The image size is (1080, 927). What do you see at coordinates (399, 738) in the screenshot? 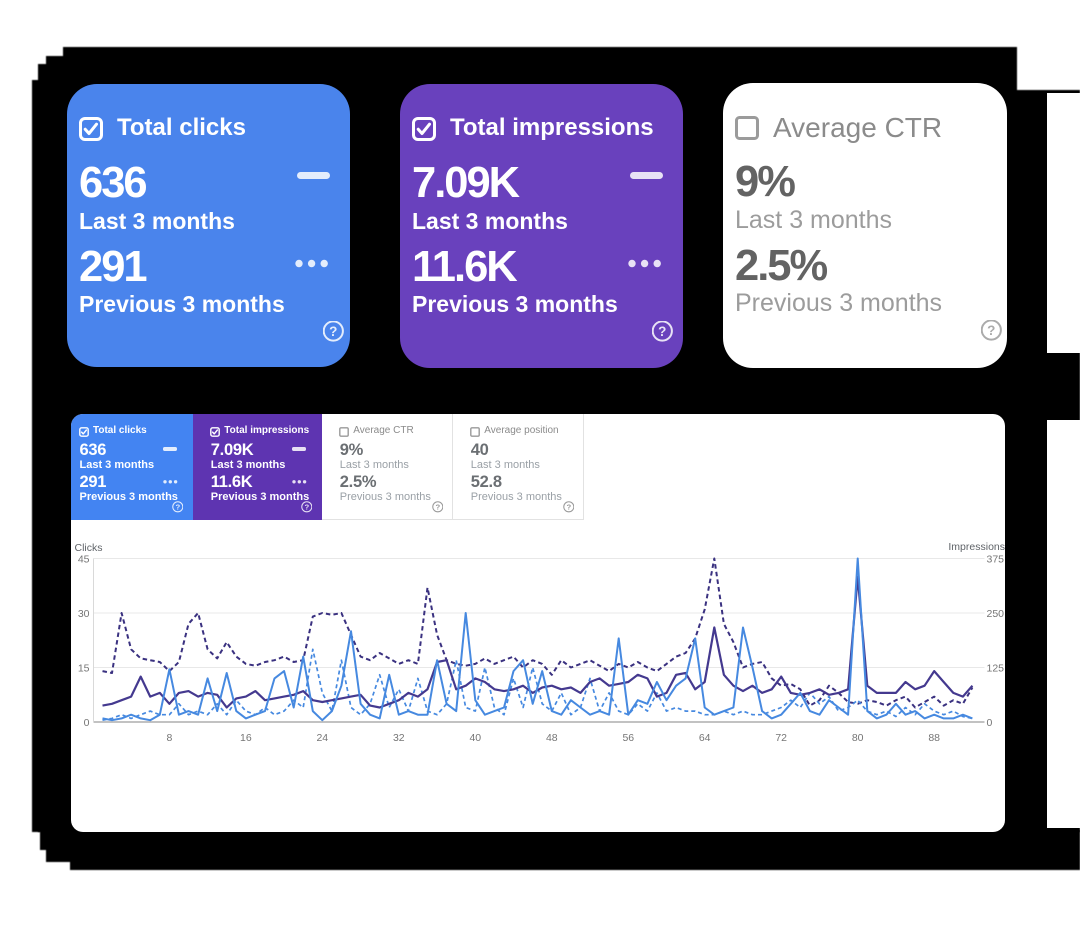
I see `svg-text: 32` at bounding box center [399, 738].